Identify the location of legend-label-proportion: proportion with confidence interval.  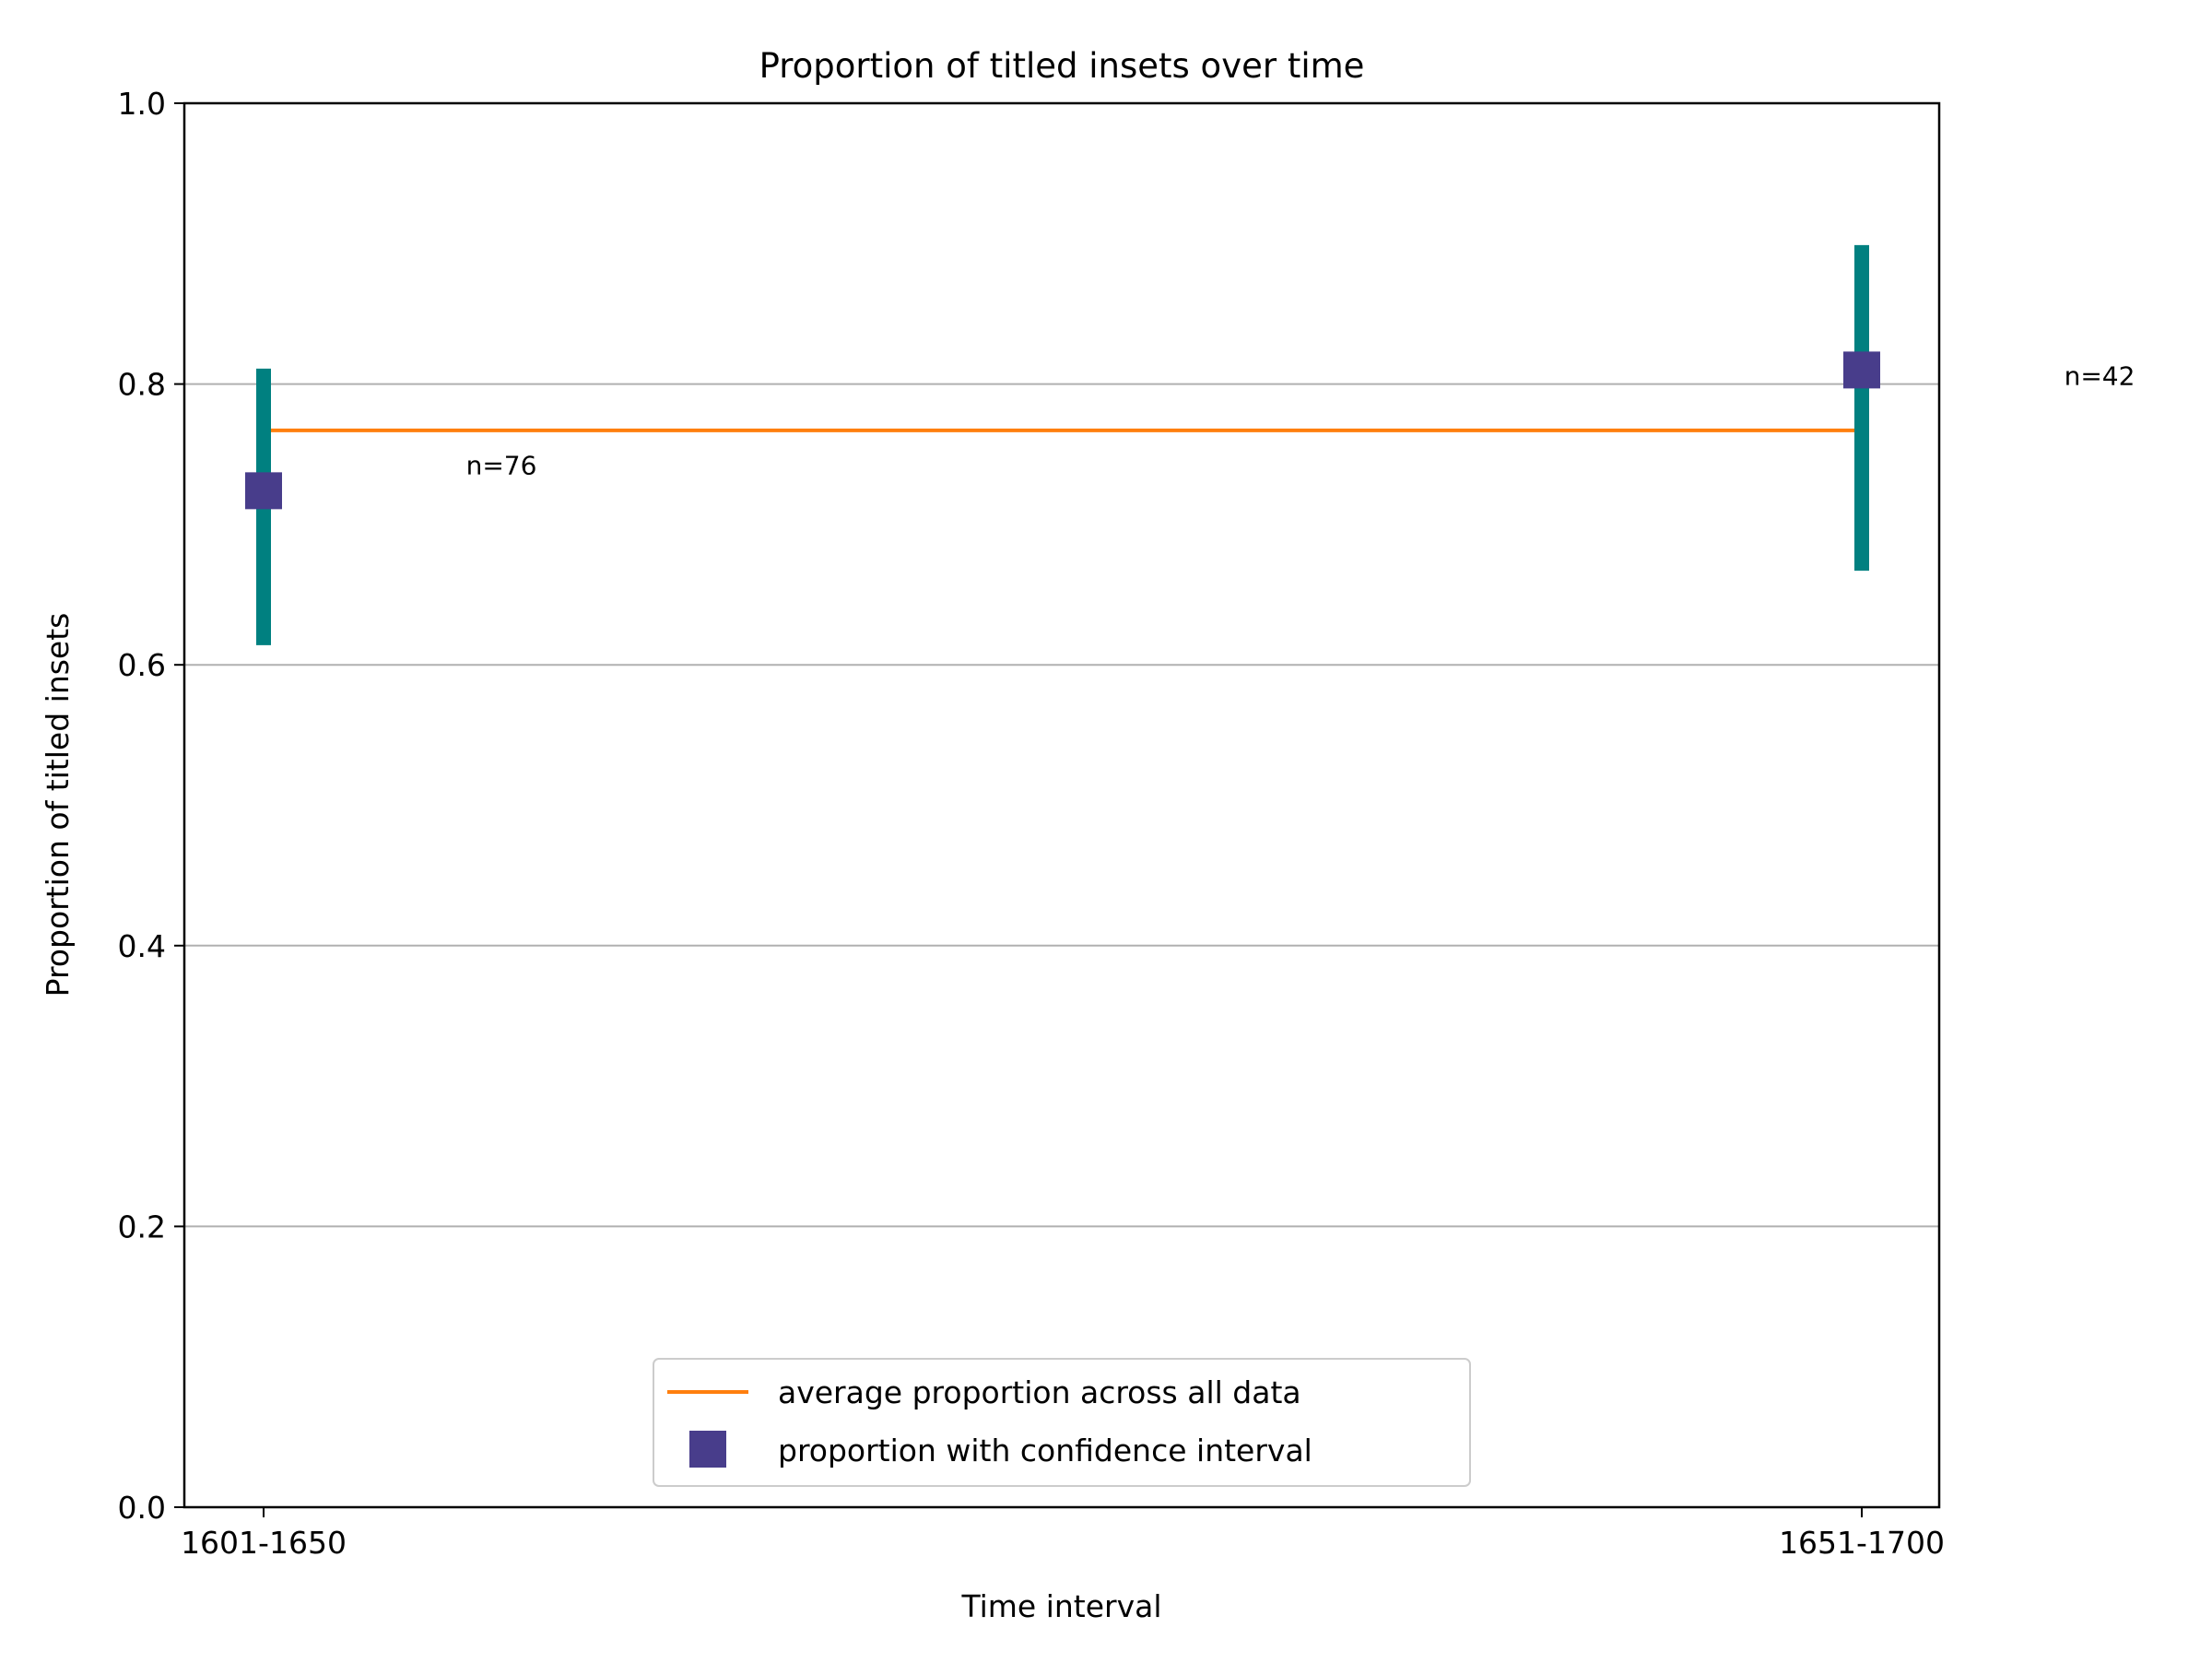
(1045, 1450).